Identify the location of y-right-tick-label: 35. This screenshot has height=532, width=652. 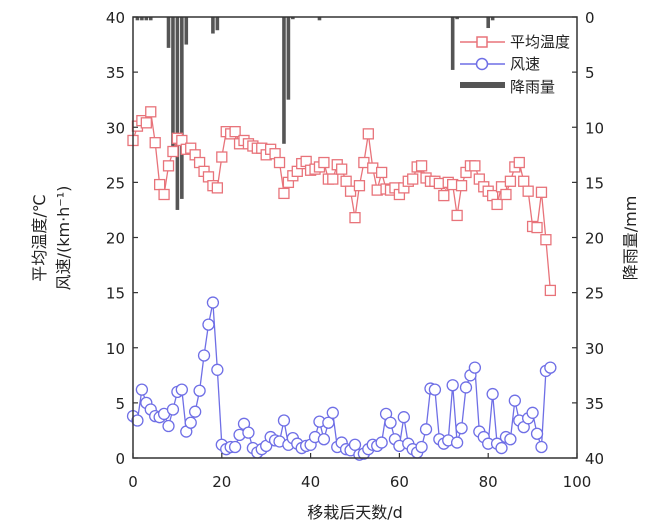
(594, 404).